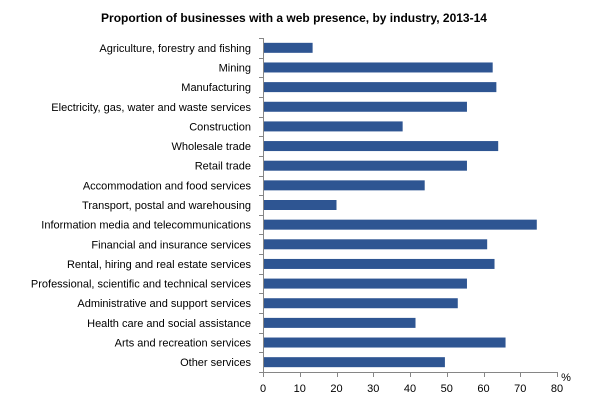 This screenshot has width=589, height=406. I want to click on x-tick-label: 30, so click(373, 389).